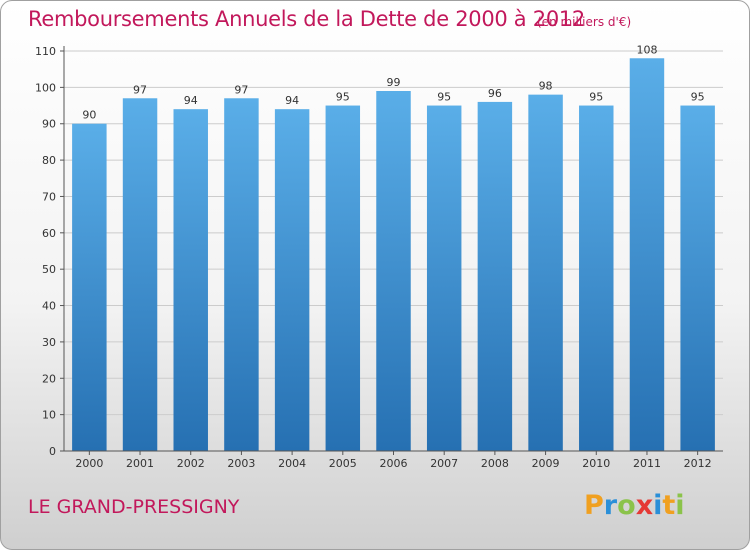  What do you see at coordinates (89, 115) in the screenshot?
I see `bar-value-label: 90` at bounding box center [89, 115].